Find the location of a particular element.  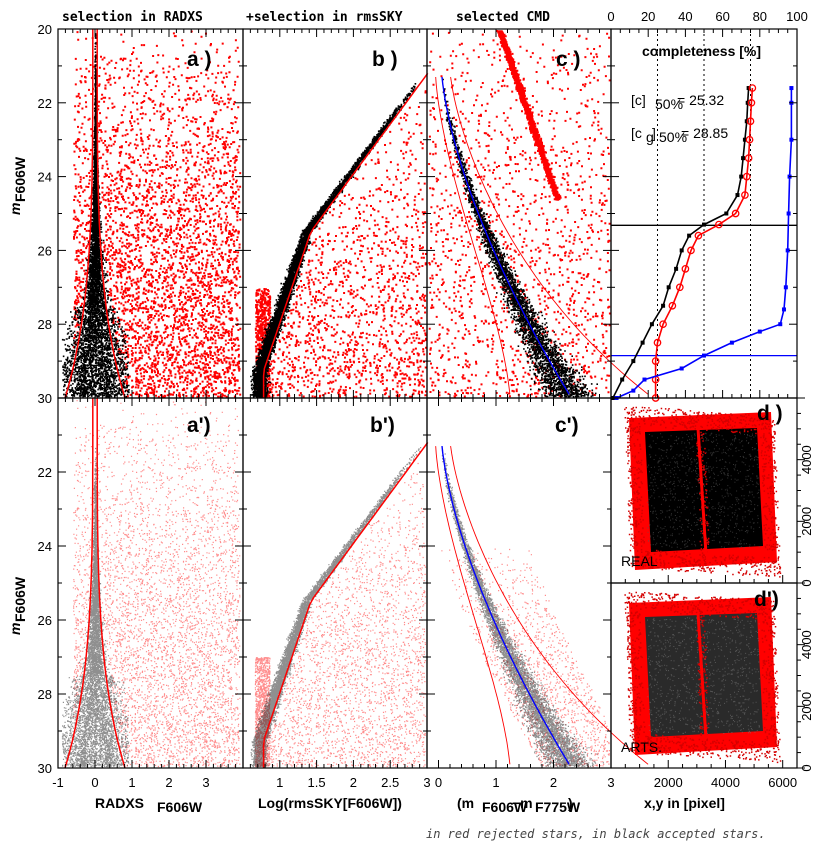

accepted-points-b2 is located at coordinates (336, 607).